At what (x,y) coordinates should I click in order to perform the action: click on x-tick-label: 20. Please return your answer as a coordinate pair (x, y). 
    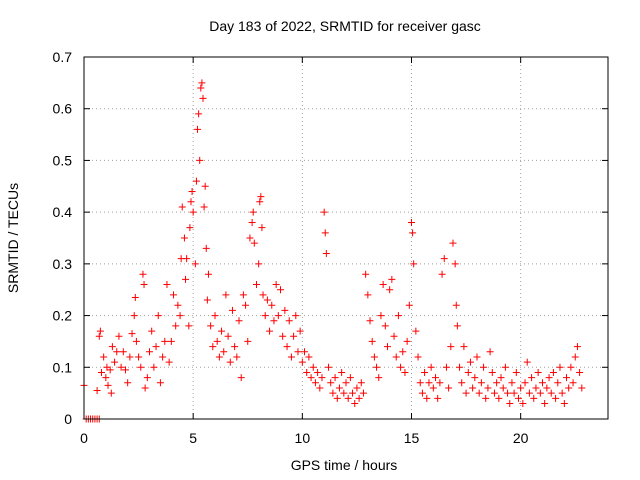
    Looking at the image, I should click on (521, 438).